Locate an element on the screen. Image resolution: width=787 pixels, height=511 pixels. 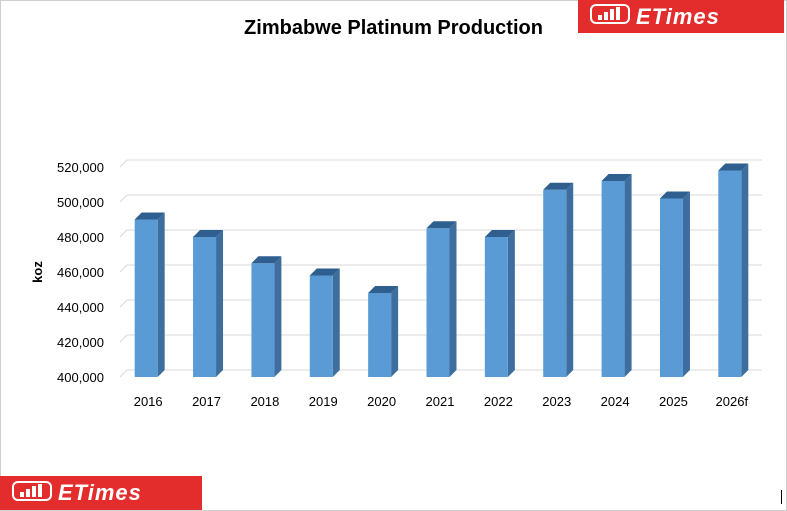
x-tick-label: 2020 is located at coordinates (381, 401).